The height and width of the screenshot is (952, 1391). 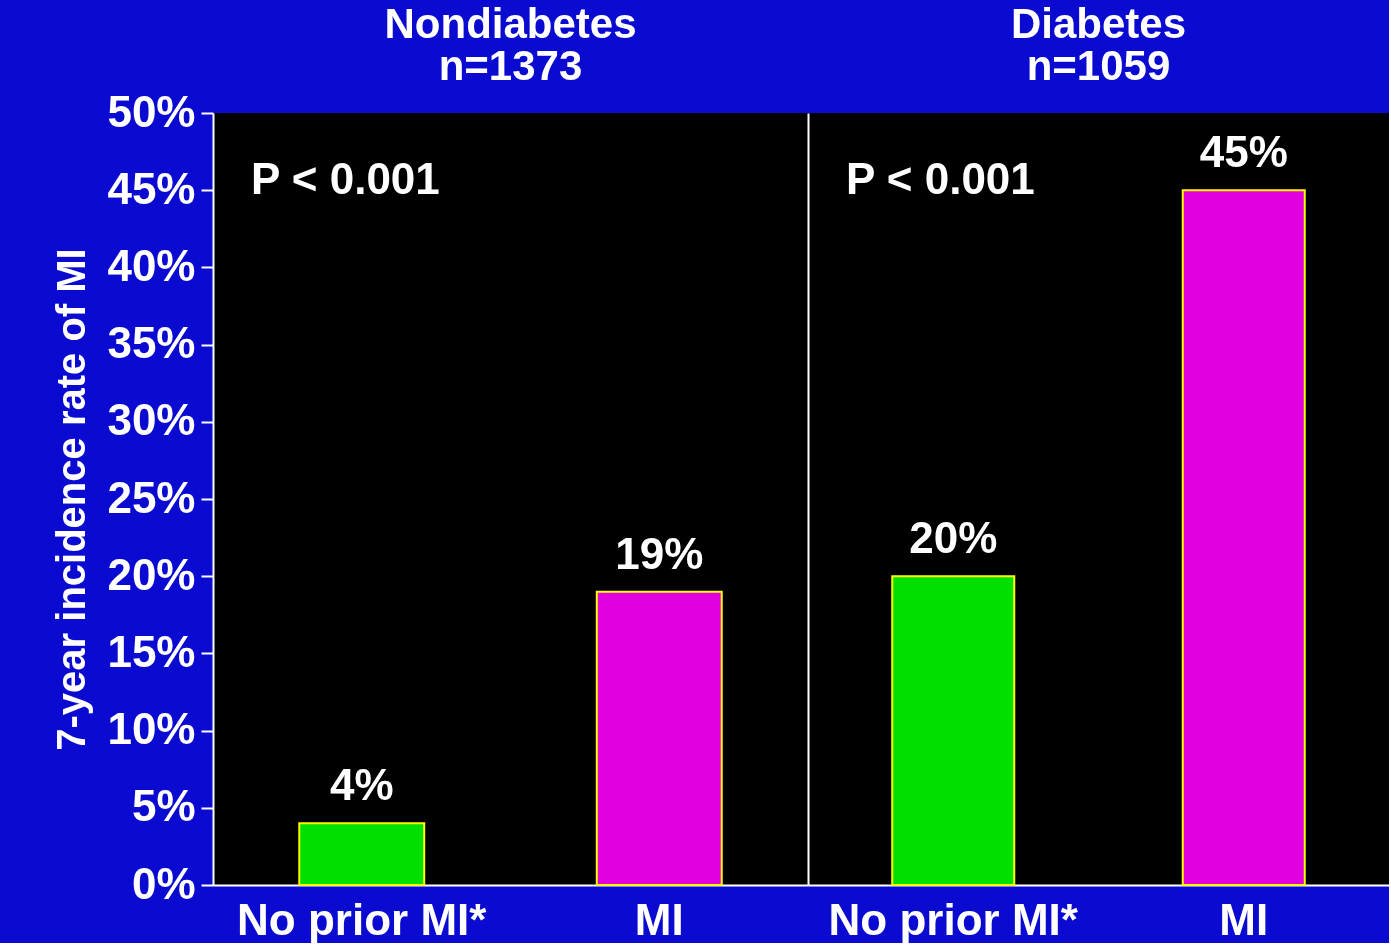 What do you see at coordinates (1243, 152) in the screenshot?
I see `data-label: 45%` at bounding box center [1243, 152].